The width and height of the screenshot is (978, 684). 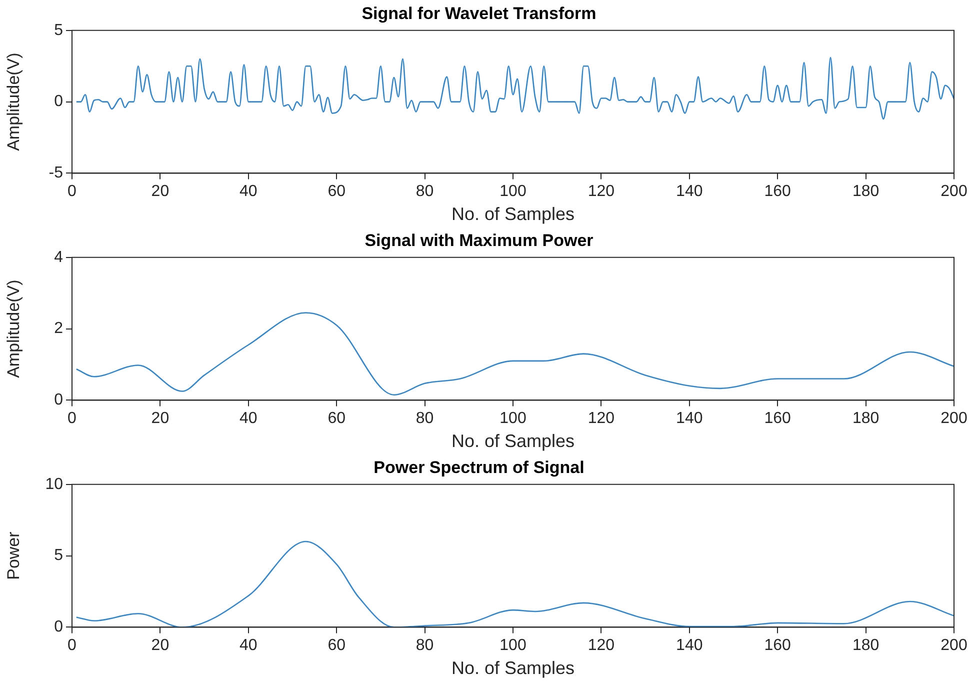 What do you see at coordinates (479, 467) in the screenshot?
I see `chart-title: Power Spectrum of Signal` at bounding box center [479, 467].